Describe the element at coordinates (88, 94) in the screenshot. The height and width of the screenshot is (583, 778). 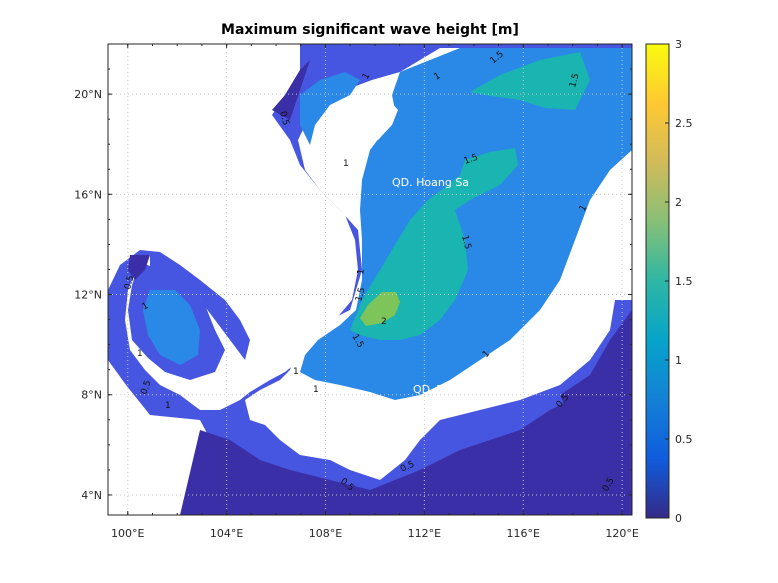
I see `y-tick-label: 20°N` at that location.